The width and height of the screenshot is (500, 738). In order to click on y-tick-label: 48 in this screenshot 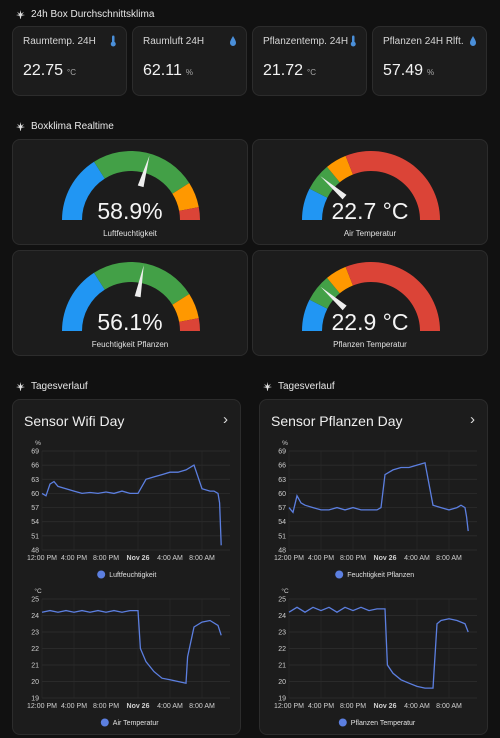, I will do `click(282, 551)`.